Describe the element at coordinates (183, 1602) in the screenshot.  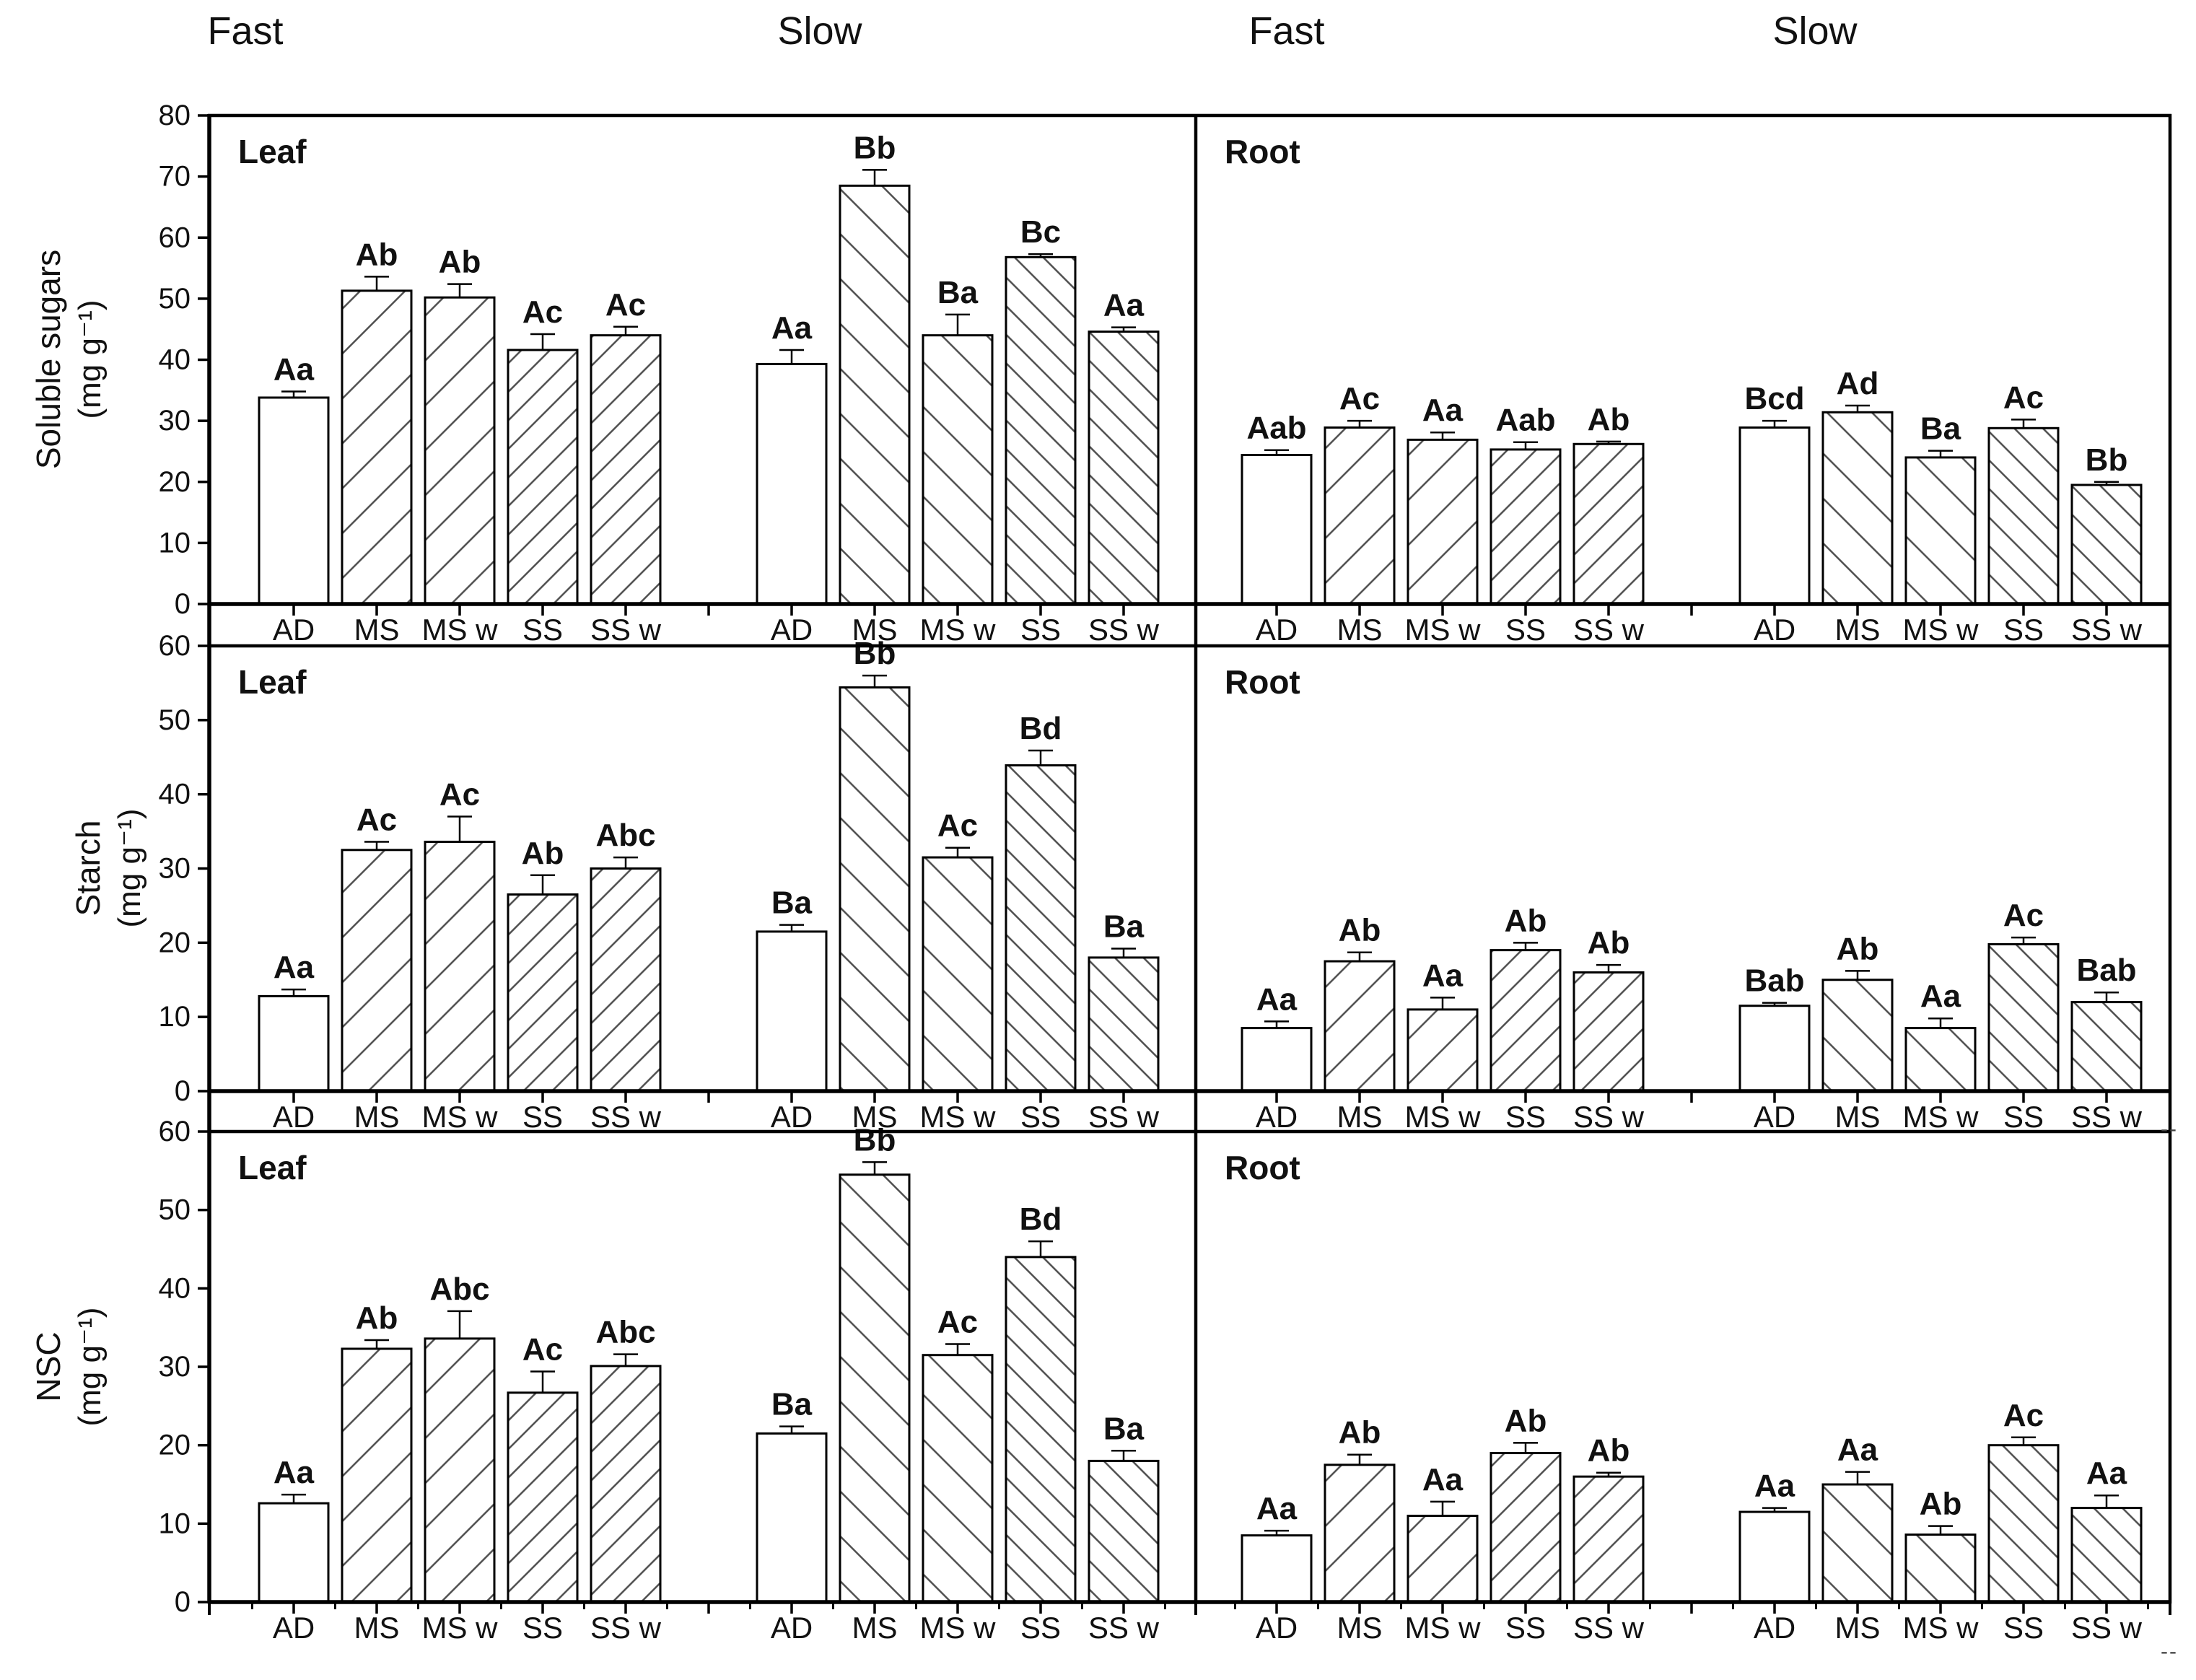
I see `y-tick-label: 0` at that location.